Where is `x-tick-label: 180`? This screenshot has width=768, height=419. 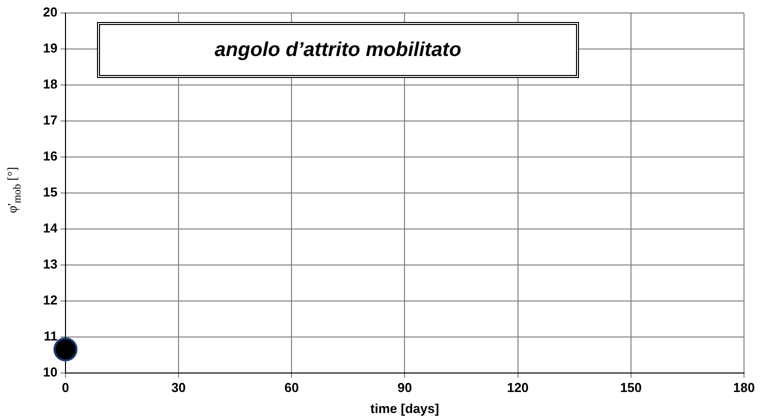 x-tick-label: 180 is located at coordinates (744, 388).